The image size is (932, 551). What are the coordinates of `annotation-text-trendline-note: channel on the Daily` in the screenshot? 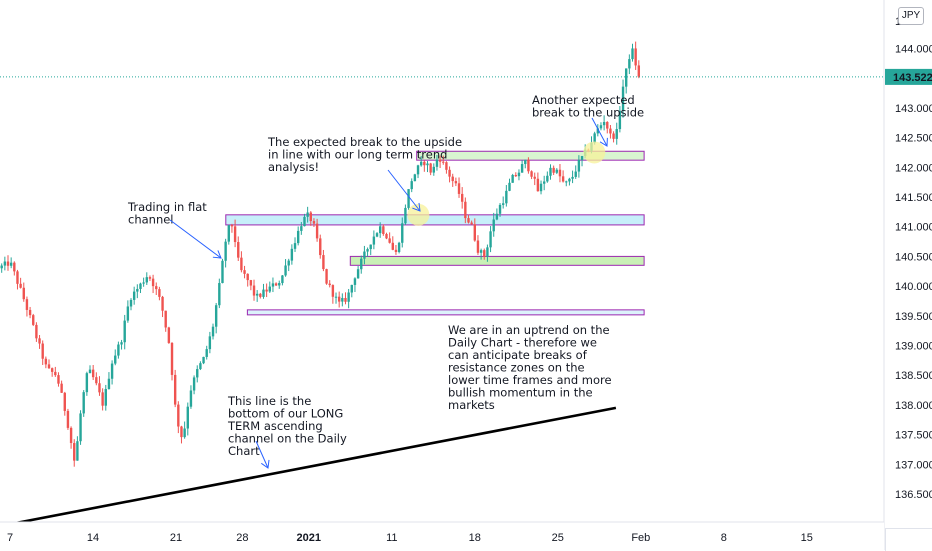 It's located at (287, 439).